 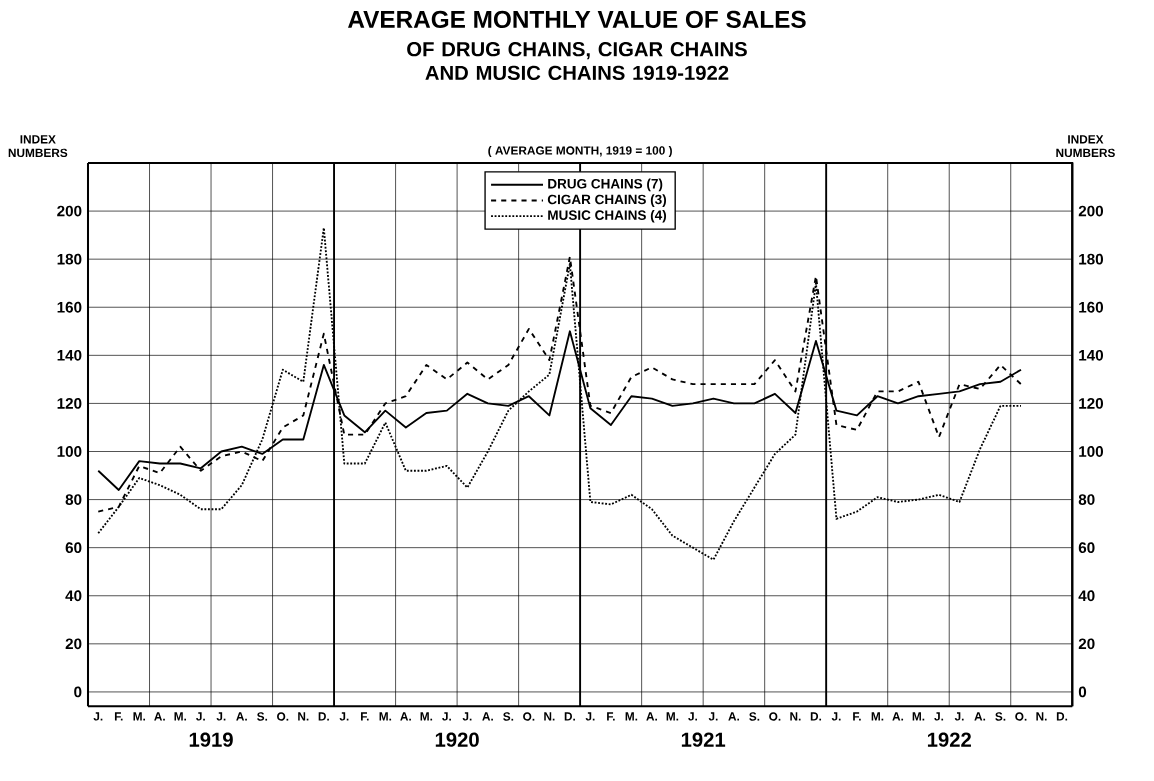 I want to click on y2-tick-label: 120, so click(x=1091, y=403).